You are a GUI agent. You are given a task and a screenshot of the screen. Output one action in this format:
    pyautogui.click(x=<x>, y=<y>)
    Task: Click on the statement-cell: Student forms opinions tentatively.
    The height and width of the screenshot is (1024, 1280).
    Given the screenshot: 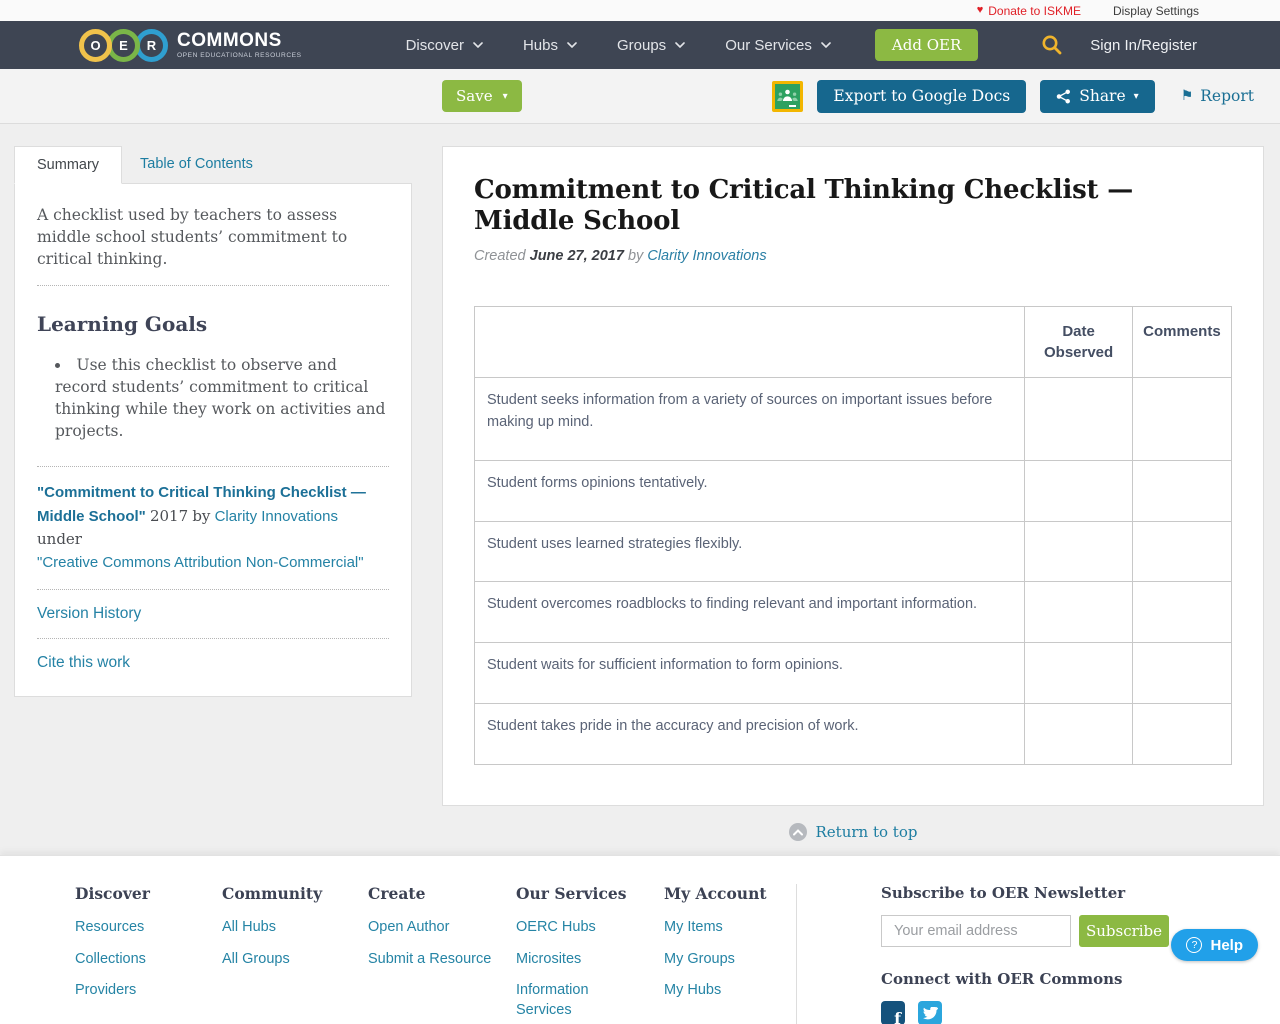 What is the action you would take?
    pyautogui.click(x=749, y=490)
    